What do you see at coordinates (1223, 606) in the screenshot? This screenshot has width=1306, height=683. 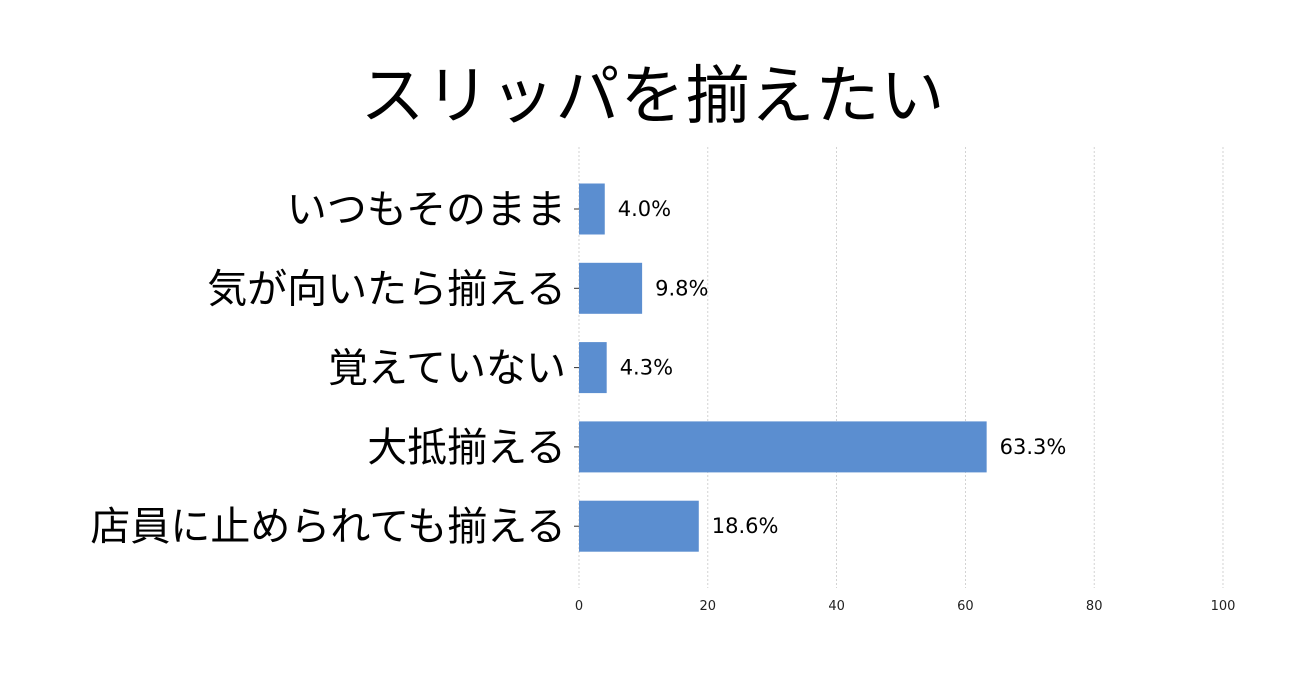 I see `x-tick-label: 100` at bounding box center [1223, 606].